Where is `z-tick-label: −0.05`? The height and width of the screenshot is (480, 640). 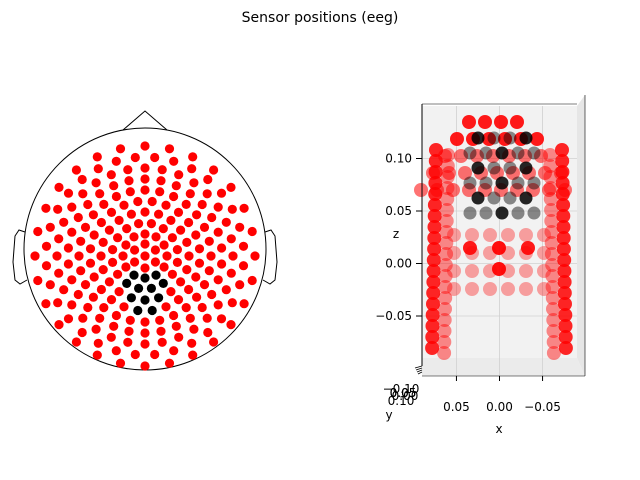 z-tick-label: −0.05 is located at coordinates (393, 316).